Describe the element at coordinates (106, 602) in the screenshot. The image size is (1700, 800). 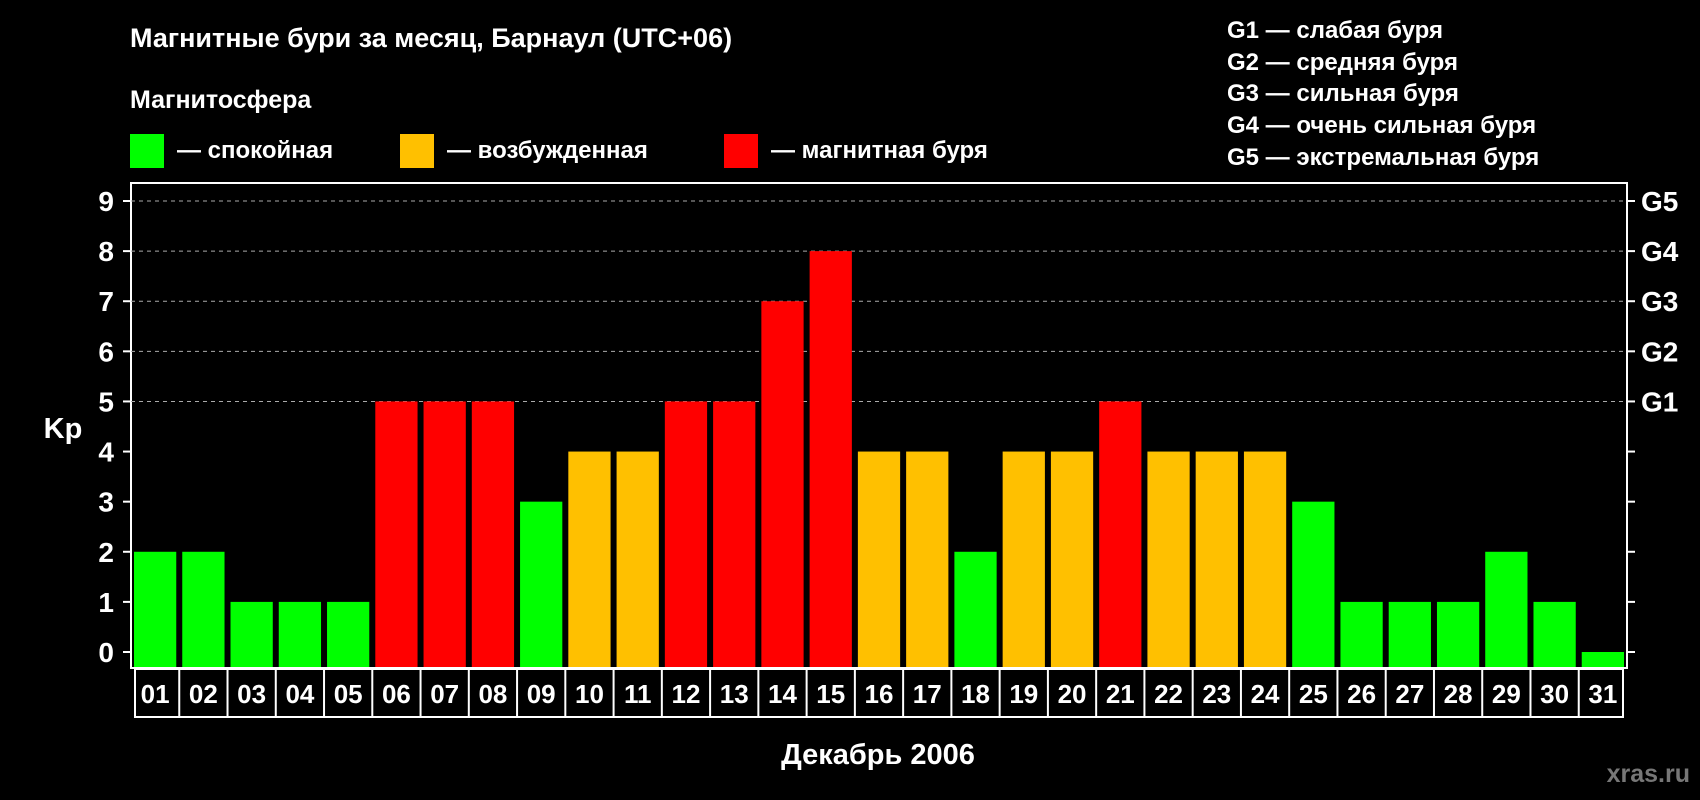
I see `y-tick-label: 1` at that location.